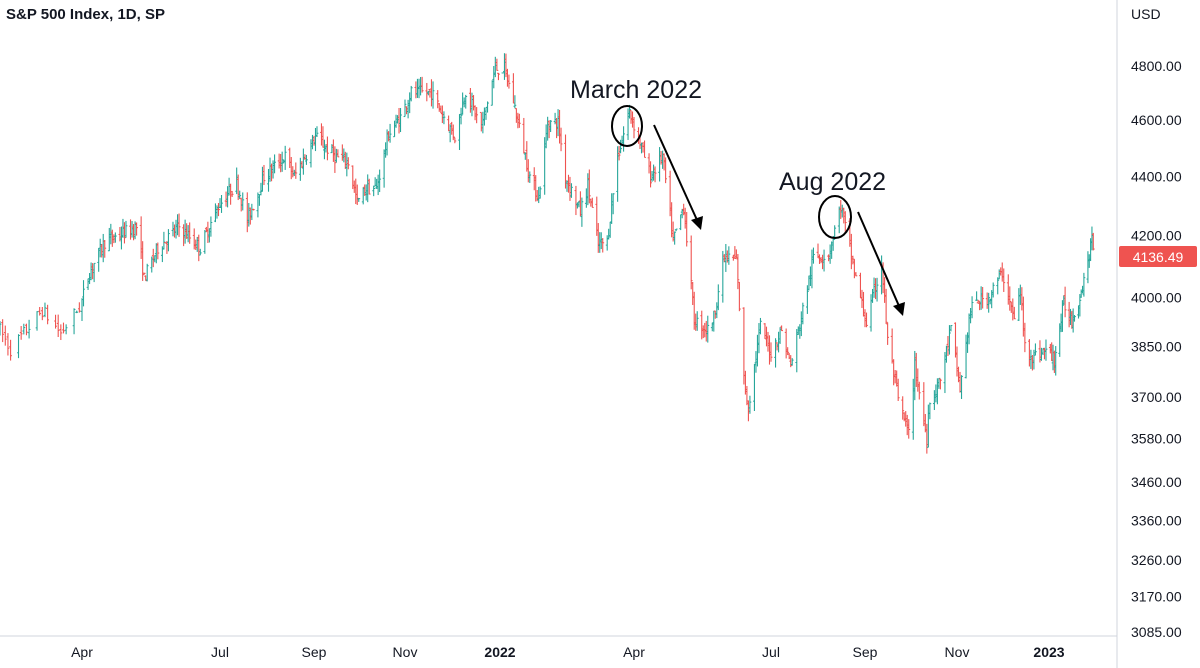 The image size is (1200, 668). What do you see at coordinates (1156, 298) in the screenshot?
I see `price-tick-label: 4000.00` at bounding box center [1156, 298].